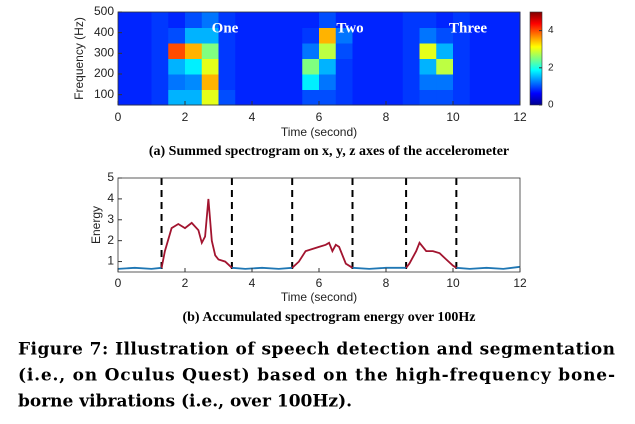 This screenshot has height=424, width=635. I want to click on x-tick-label: 10, so click(453, 117).